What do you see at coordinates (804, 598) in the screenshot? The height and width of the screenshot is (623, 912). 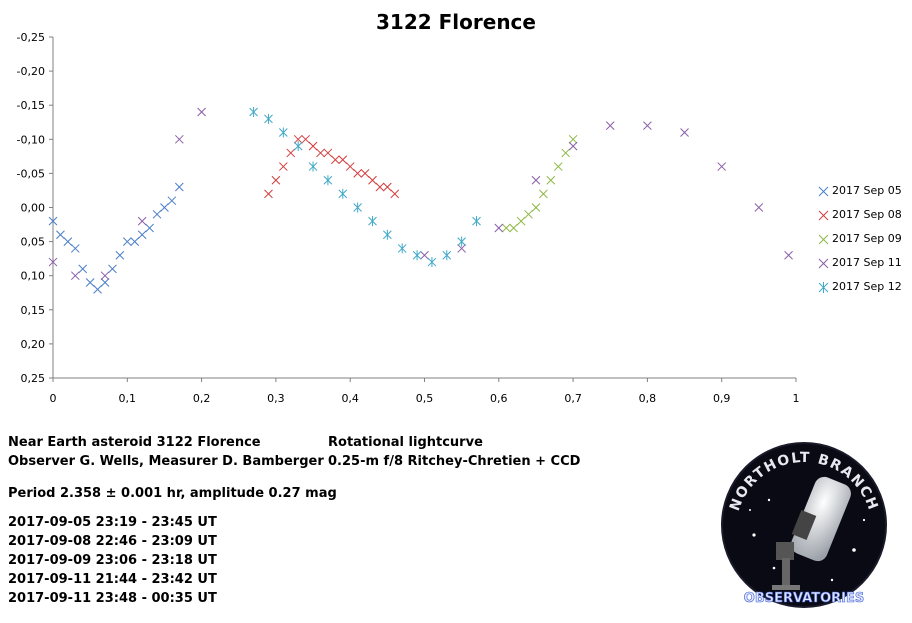 I see `logo-bottom-text: OBSERVATORIES` at bounding box center [804, 598].